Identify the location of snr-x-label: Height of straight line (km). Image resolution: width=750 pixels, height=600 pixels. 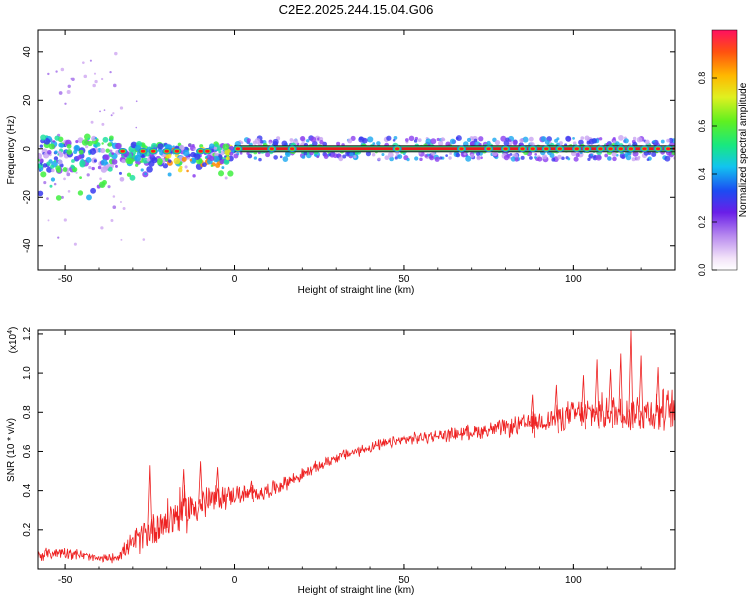
(356, 590).